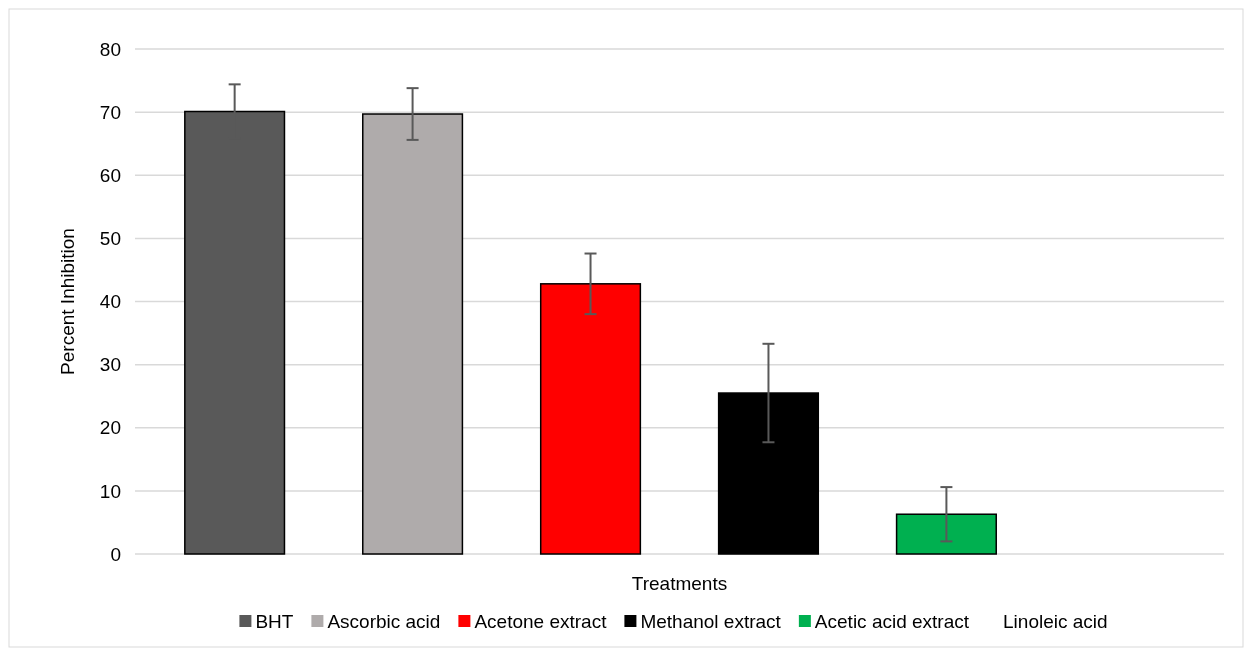 The height and width of the screenshot is (655, 1244). What do you see at coordinates (115, 554) in the screenshot?
I see `y-tick-label: 0` at bounding box center [115, 554].